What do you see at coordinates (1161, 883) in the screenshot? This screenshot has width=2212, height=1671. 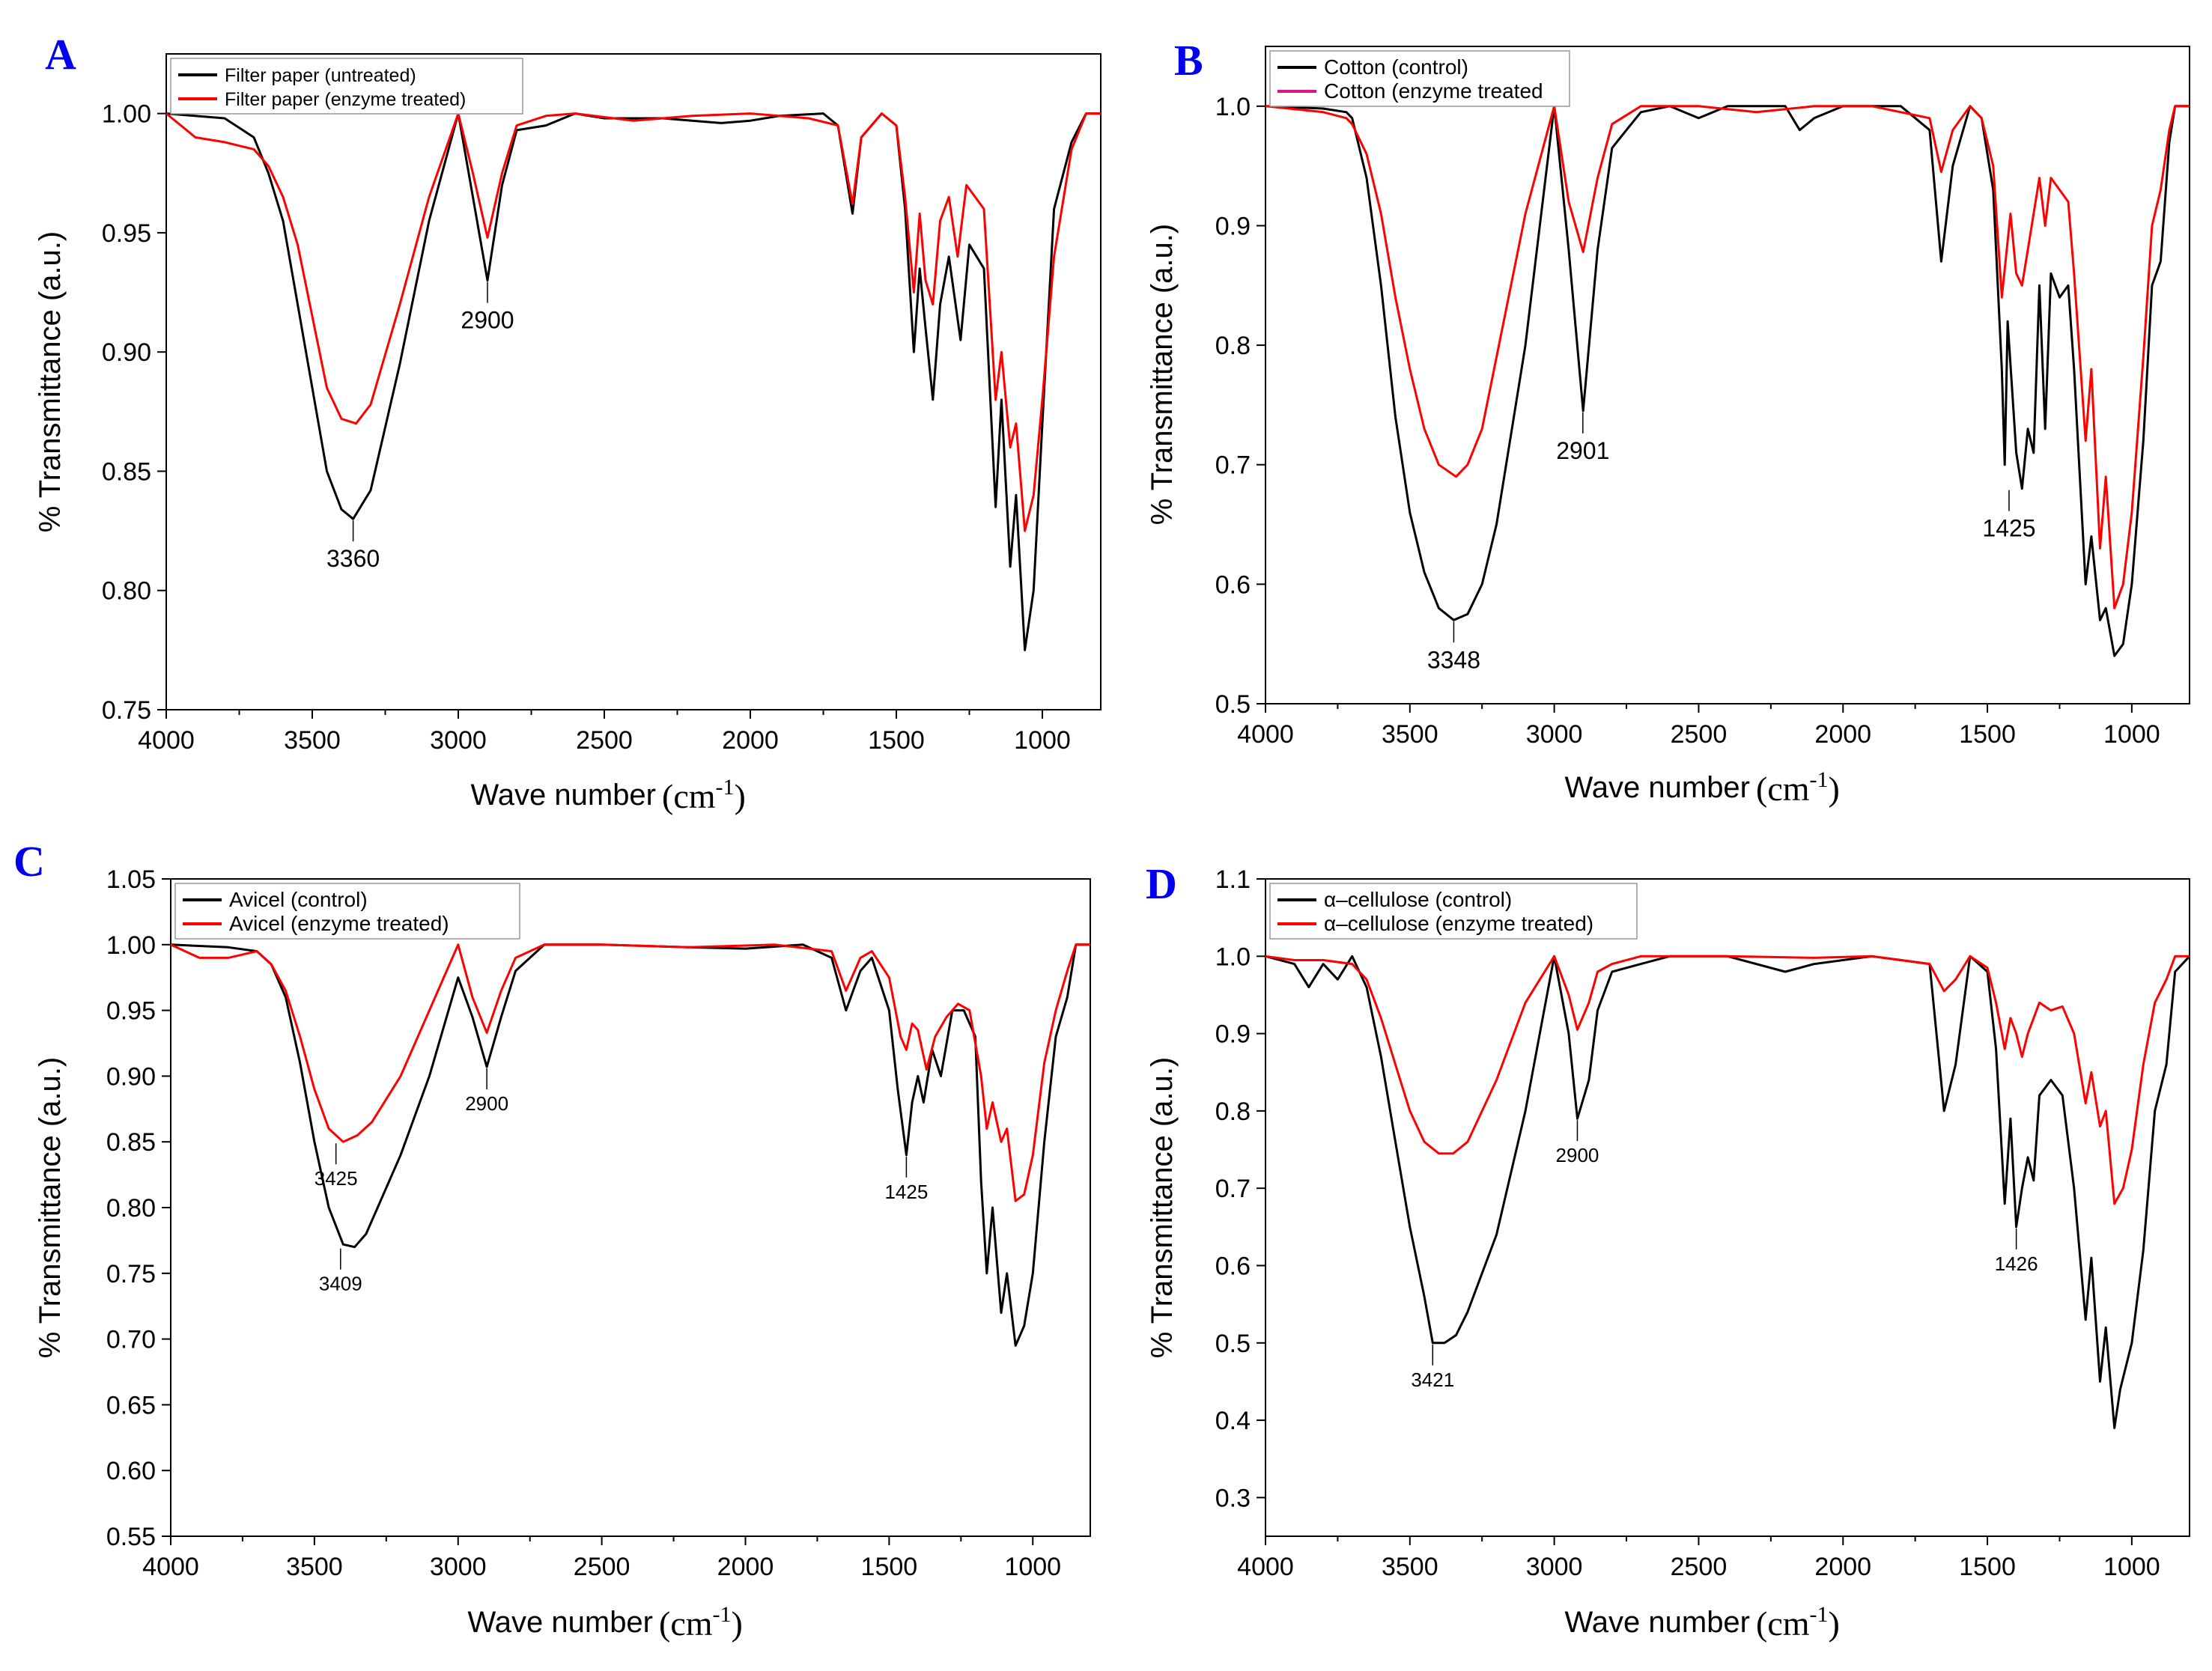 I see `panel-letter: D` at bounding box center [1161, 883].